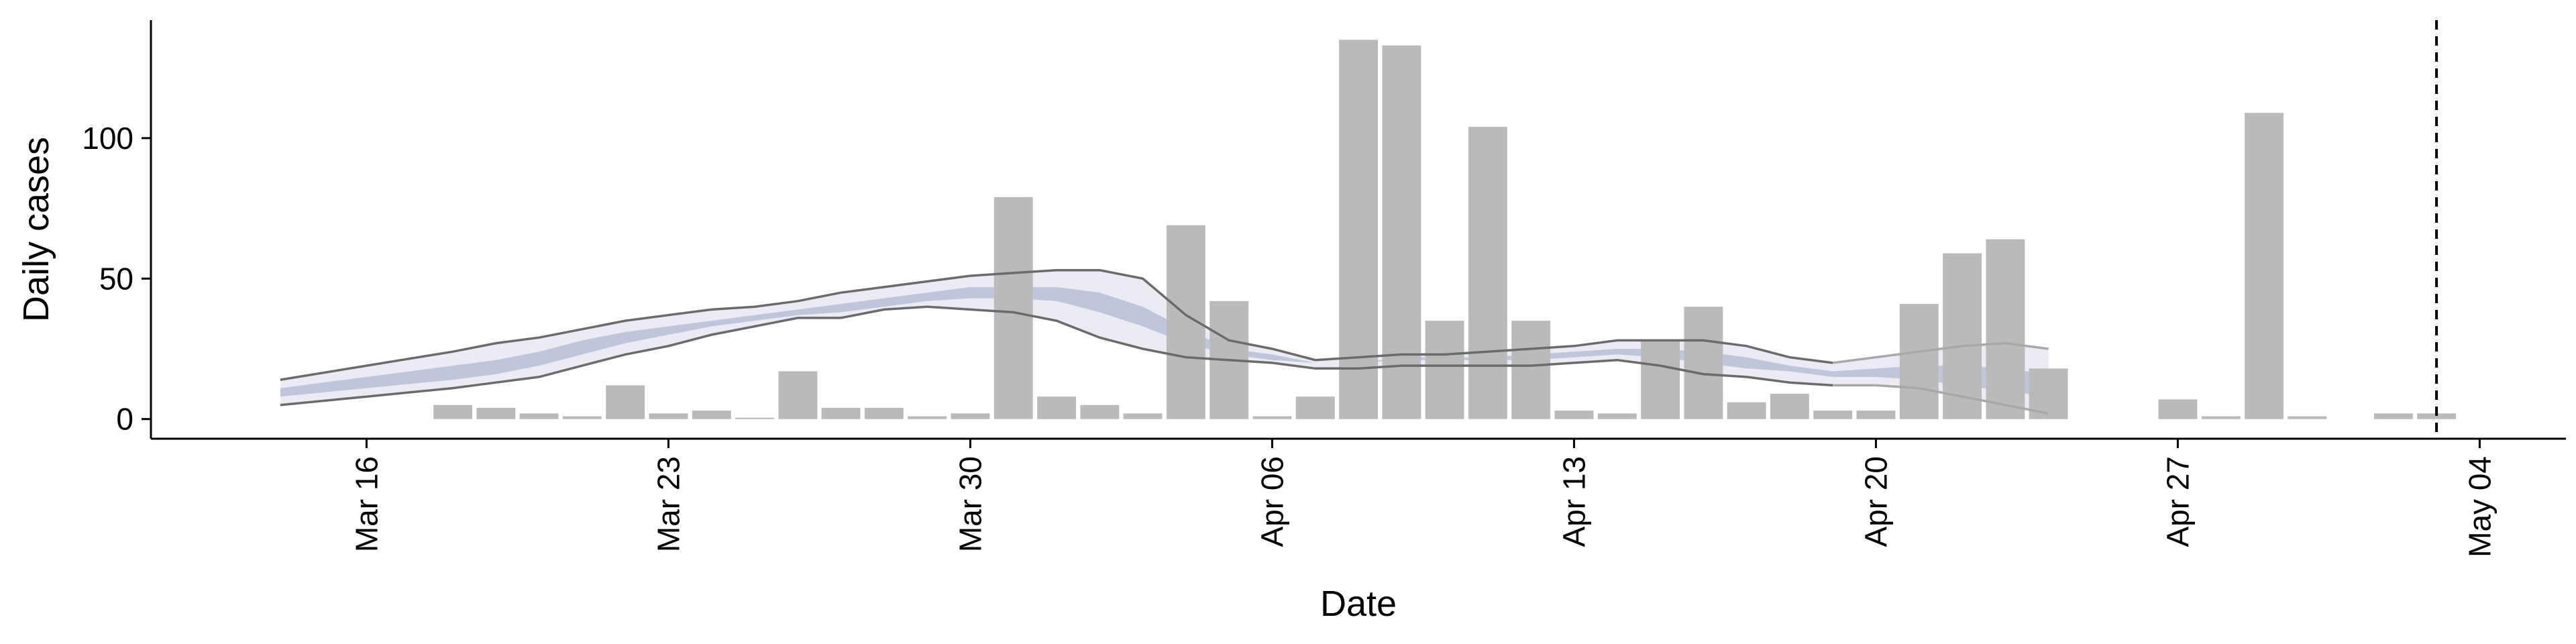 This screenshot has height=644, width=2576. What do you see at coordinates (2177, 501) in the screenshot?
I see `x-tick-label: Apr 27` at bounding box center [2177, 501].